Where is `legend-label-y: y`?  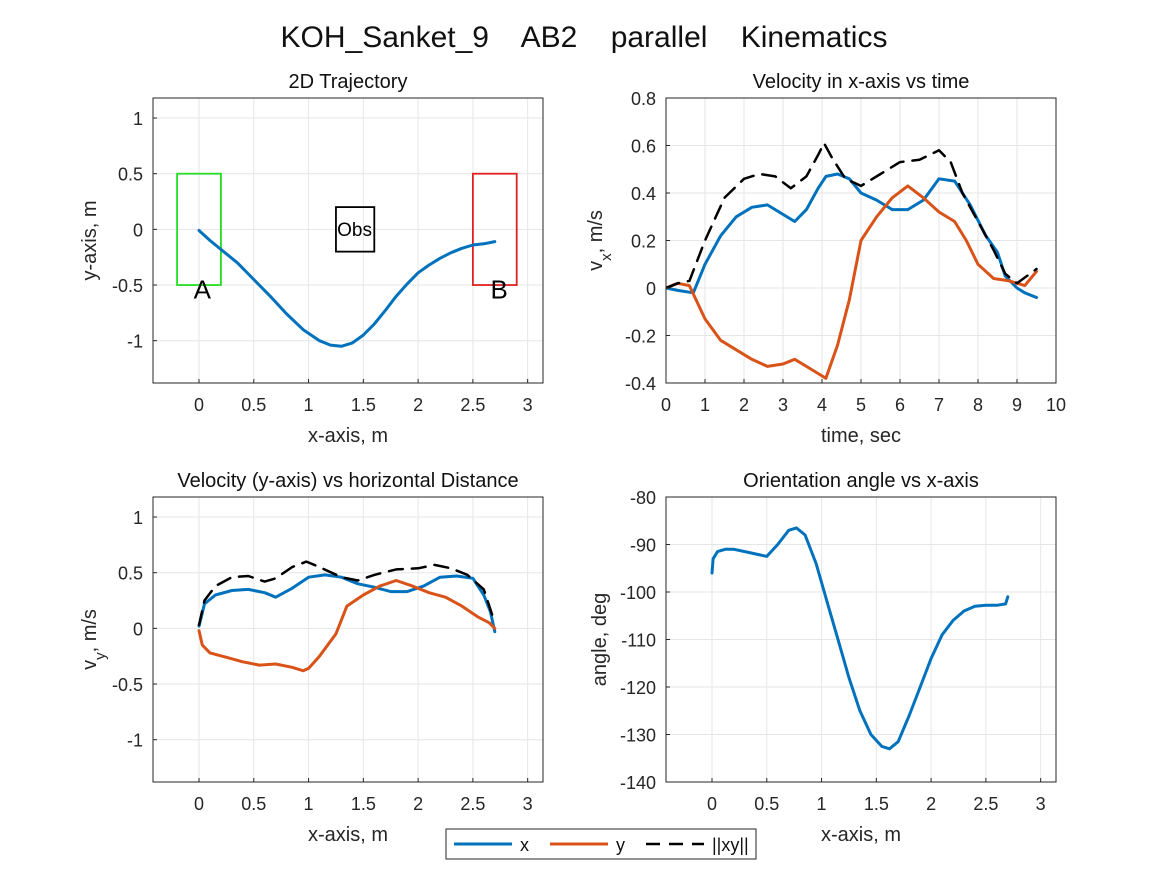 legend-label-y: y is located at coordinates (620, 845).